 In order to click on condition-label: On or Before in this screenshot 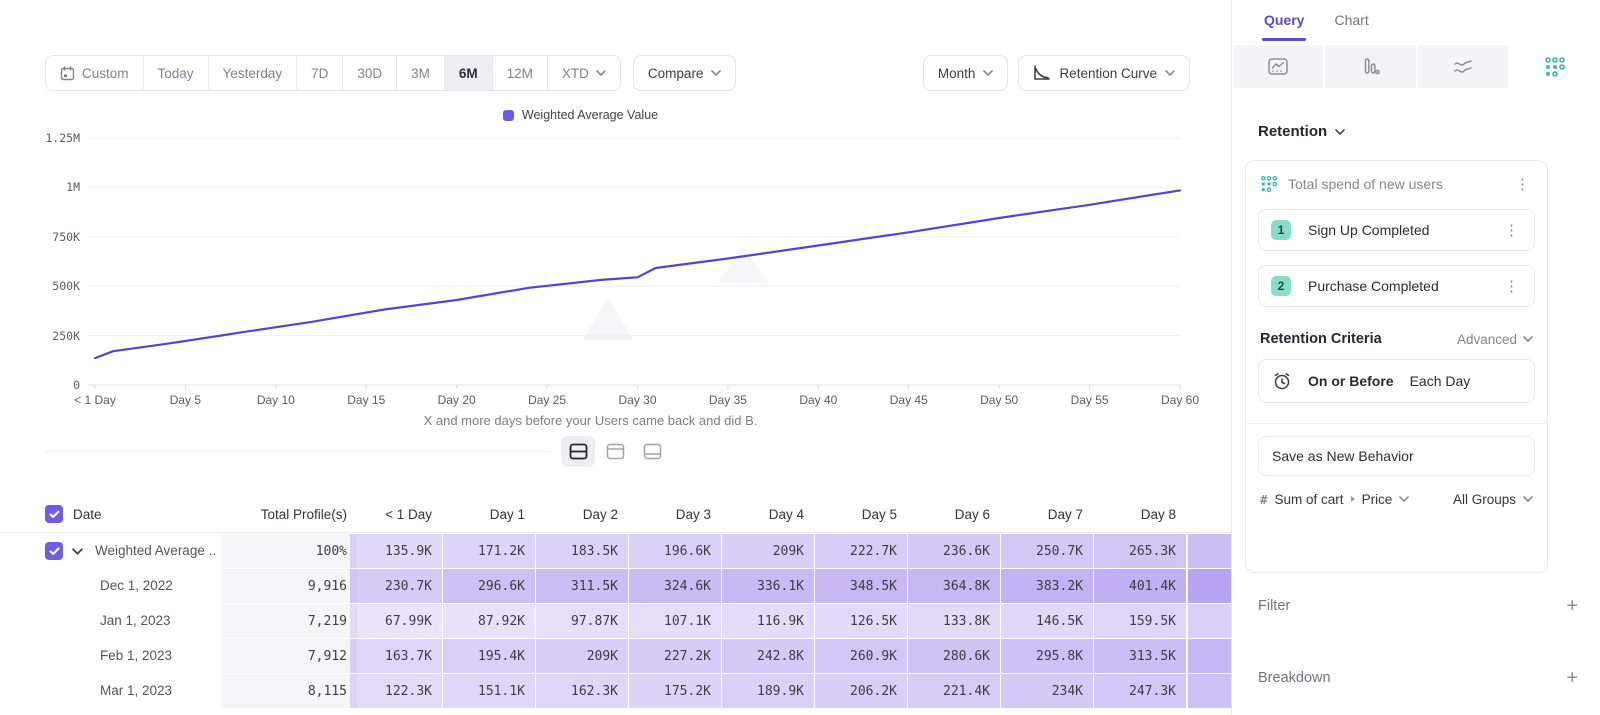, I will do `click(1351, 381)`.